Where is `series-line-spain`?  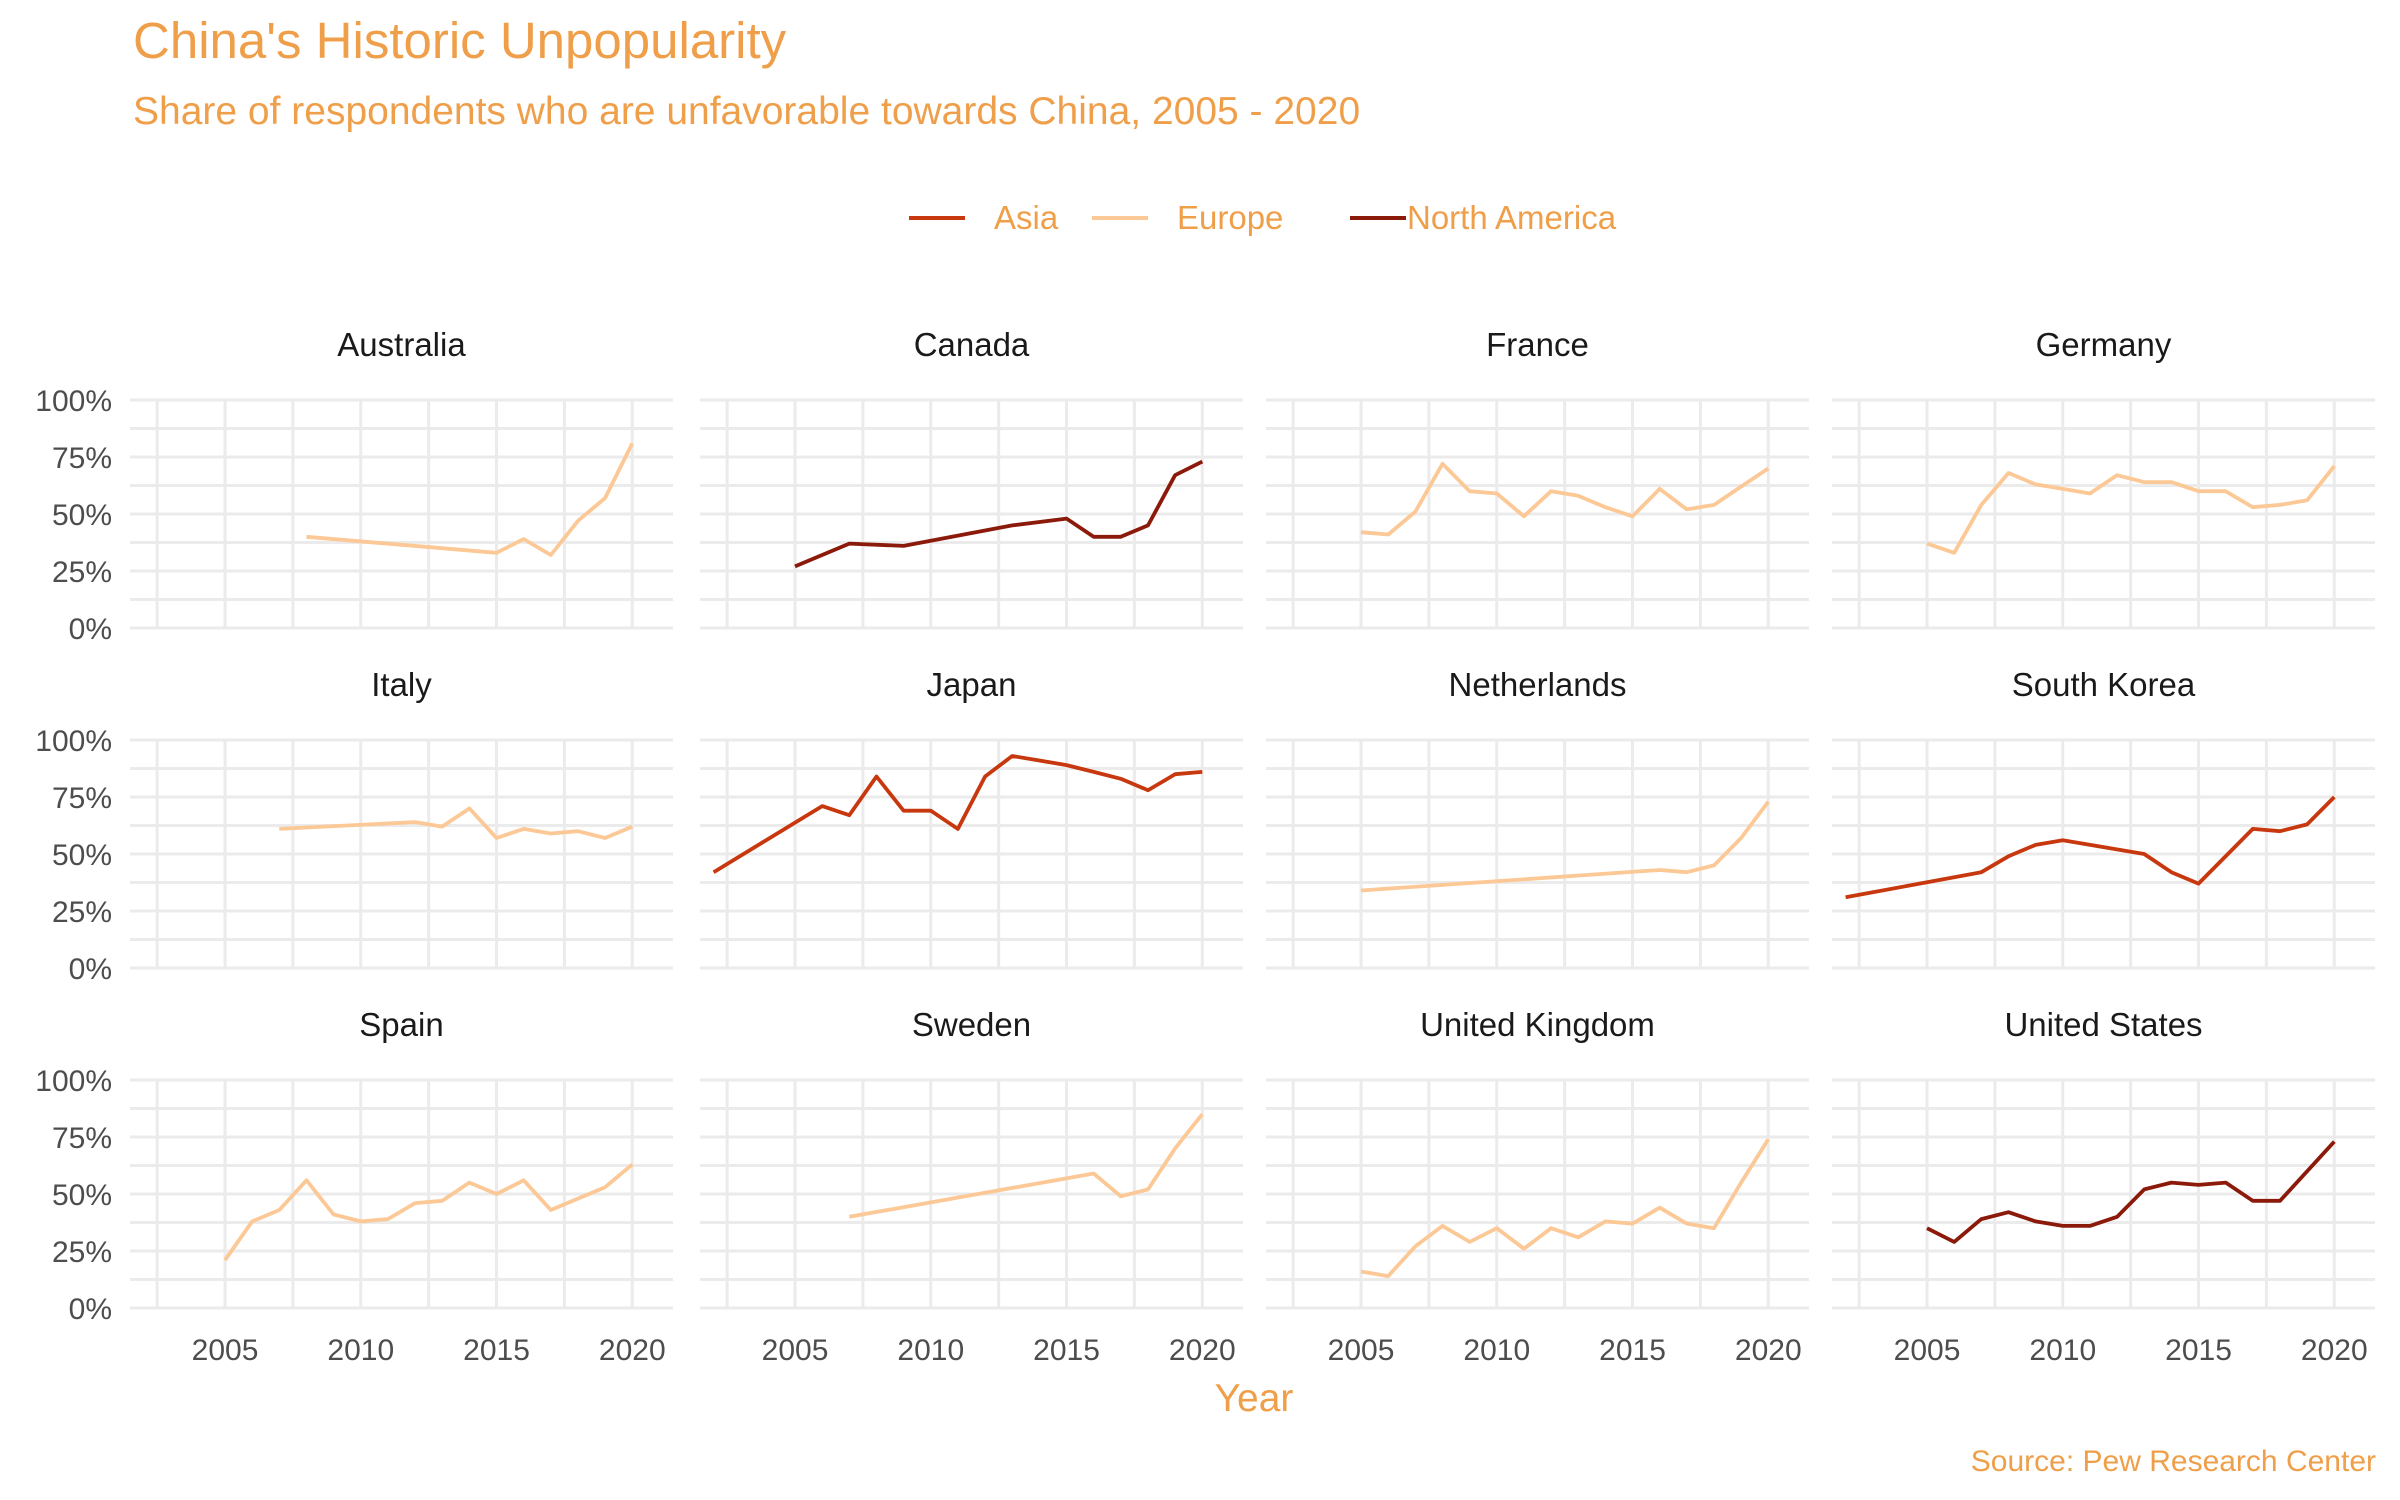 series-line-spain is located at coordinates (428, 1212).